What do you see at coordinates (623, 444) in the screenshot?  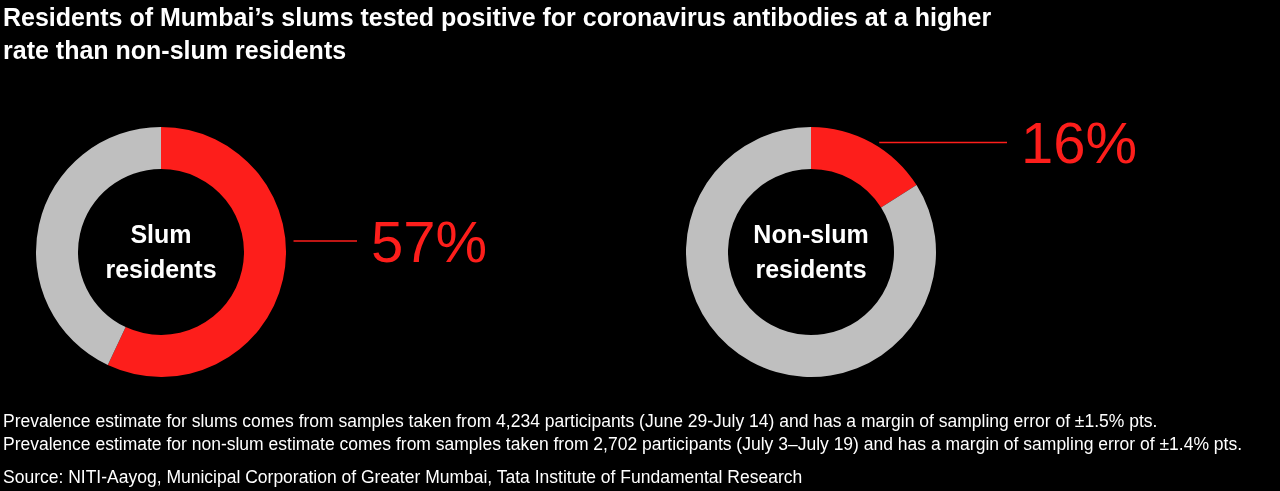 I see `text: Prevalence estimate for non-slum estimate comes from samples taken from 2,702 participants (July 3–July 19) and has a margin of sampling error of ±1.4% pts.` at bounding box center [623, 444].